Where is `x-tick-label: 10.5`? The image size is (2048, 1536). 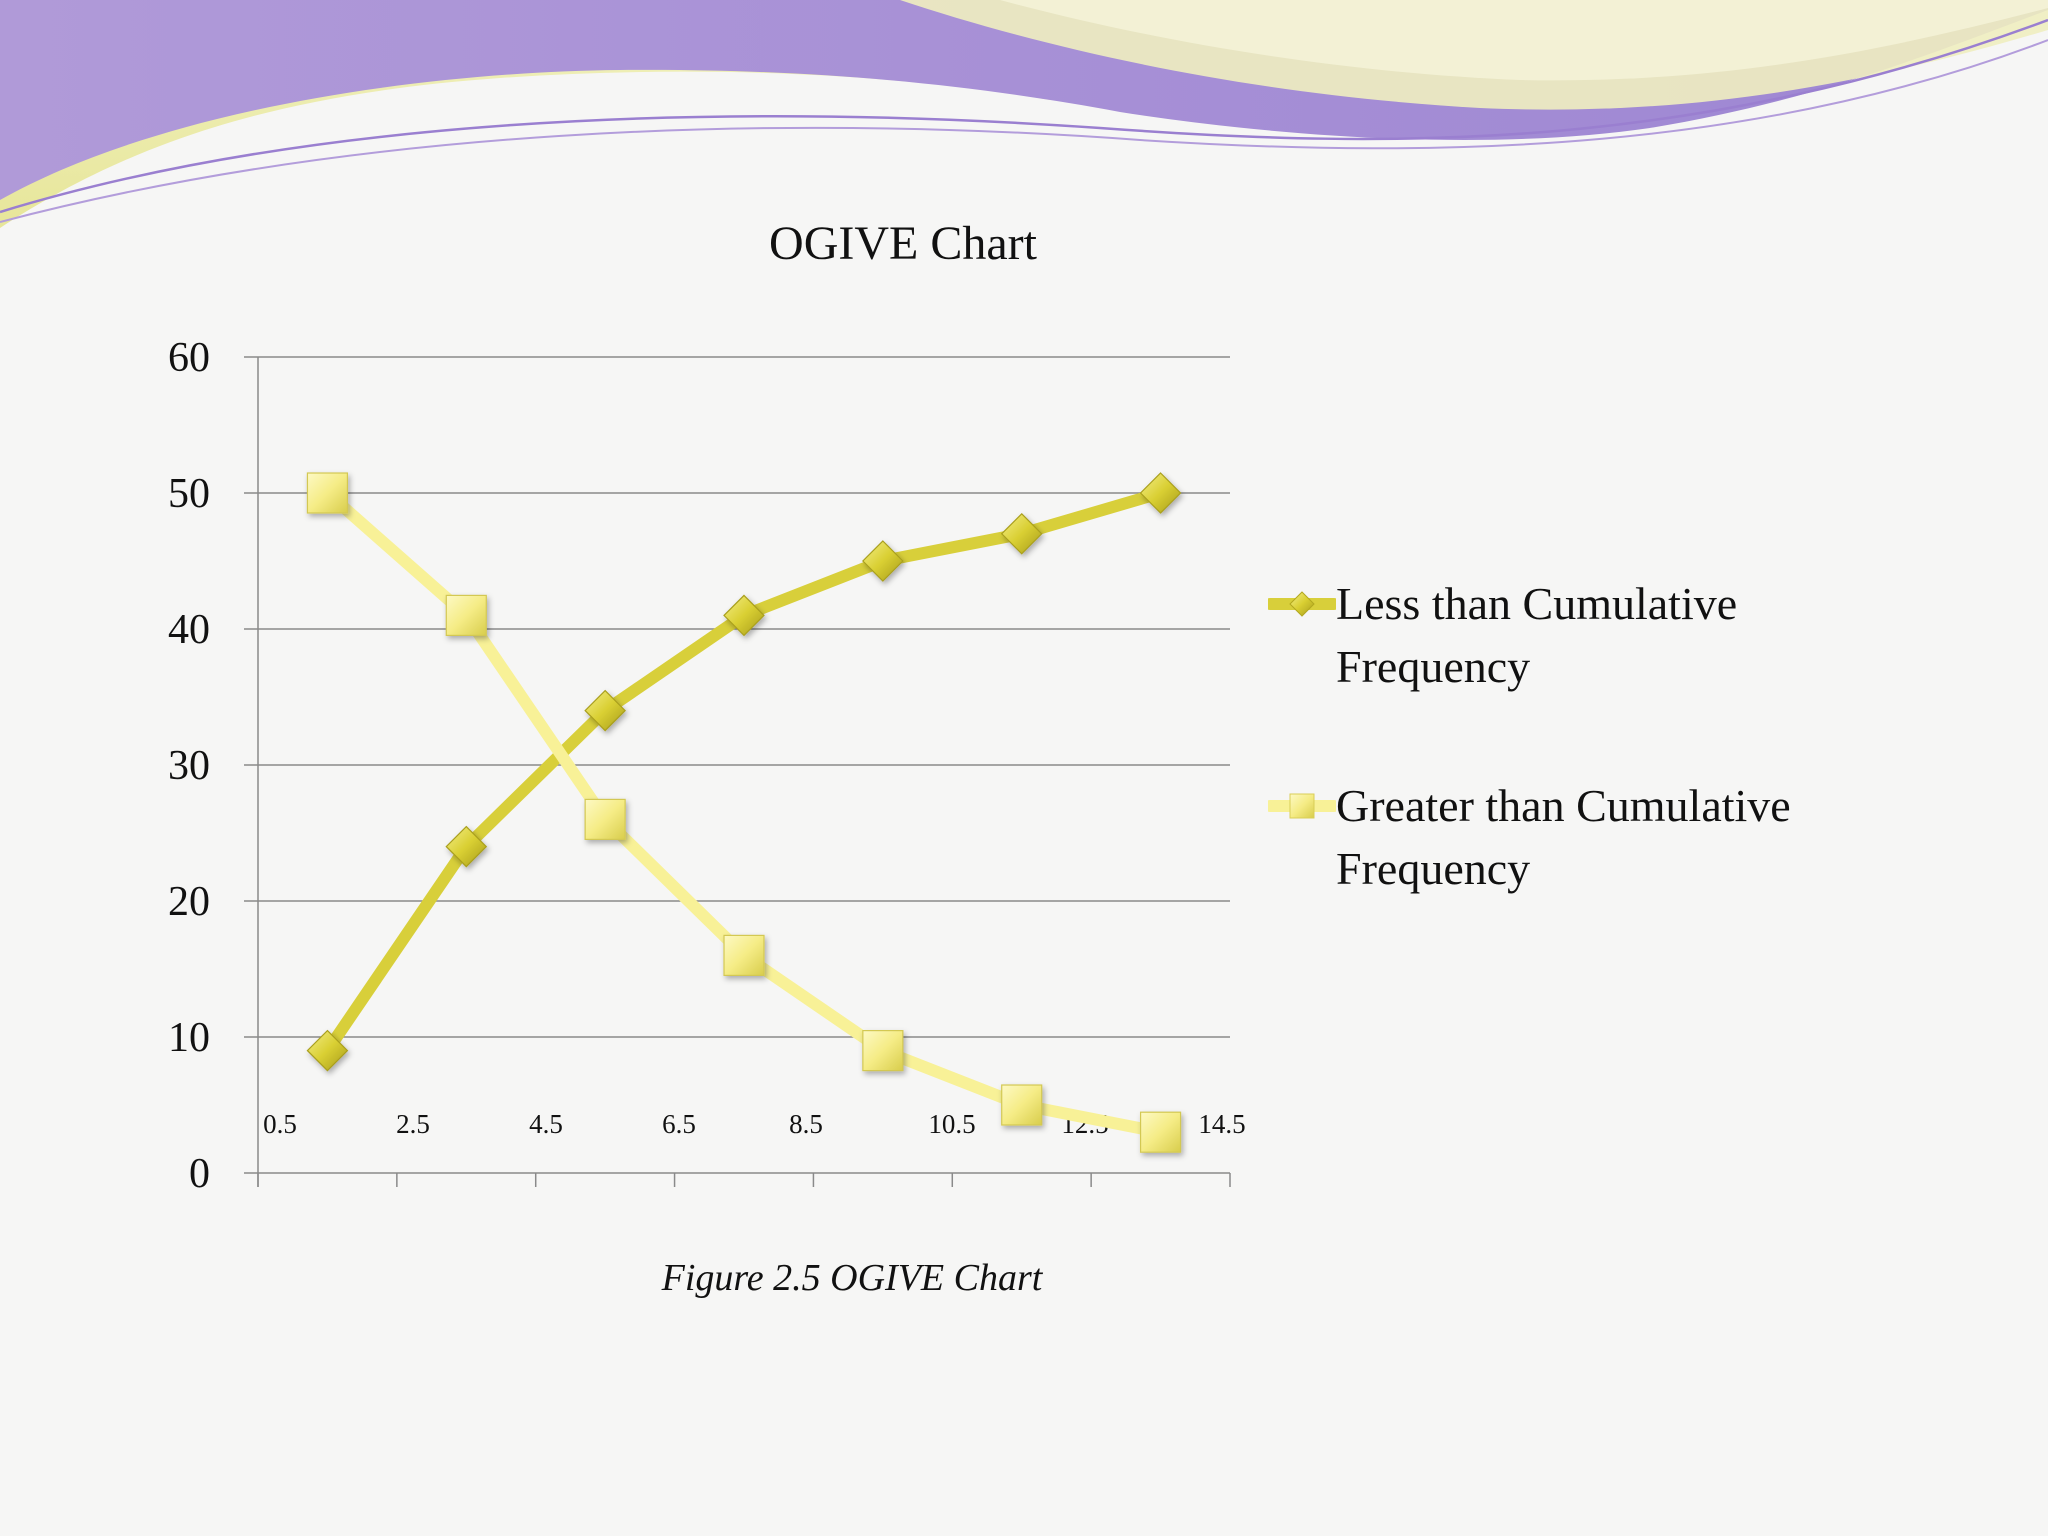
x-tick-label: 10.5 is located at coordinates (951, 1124).